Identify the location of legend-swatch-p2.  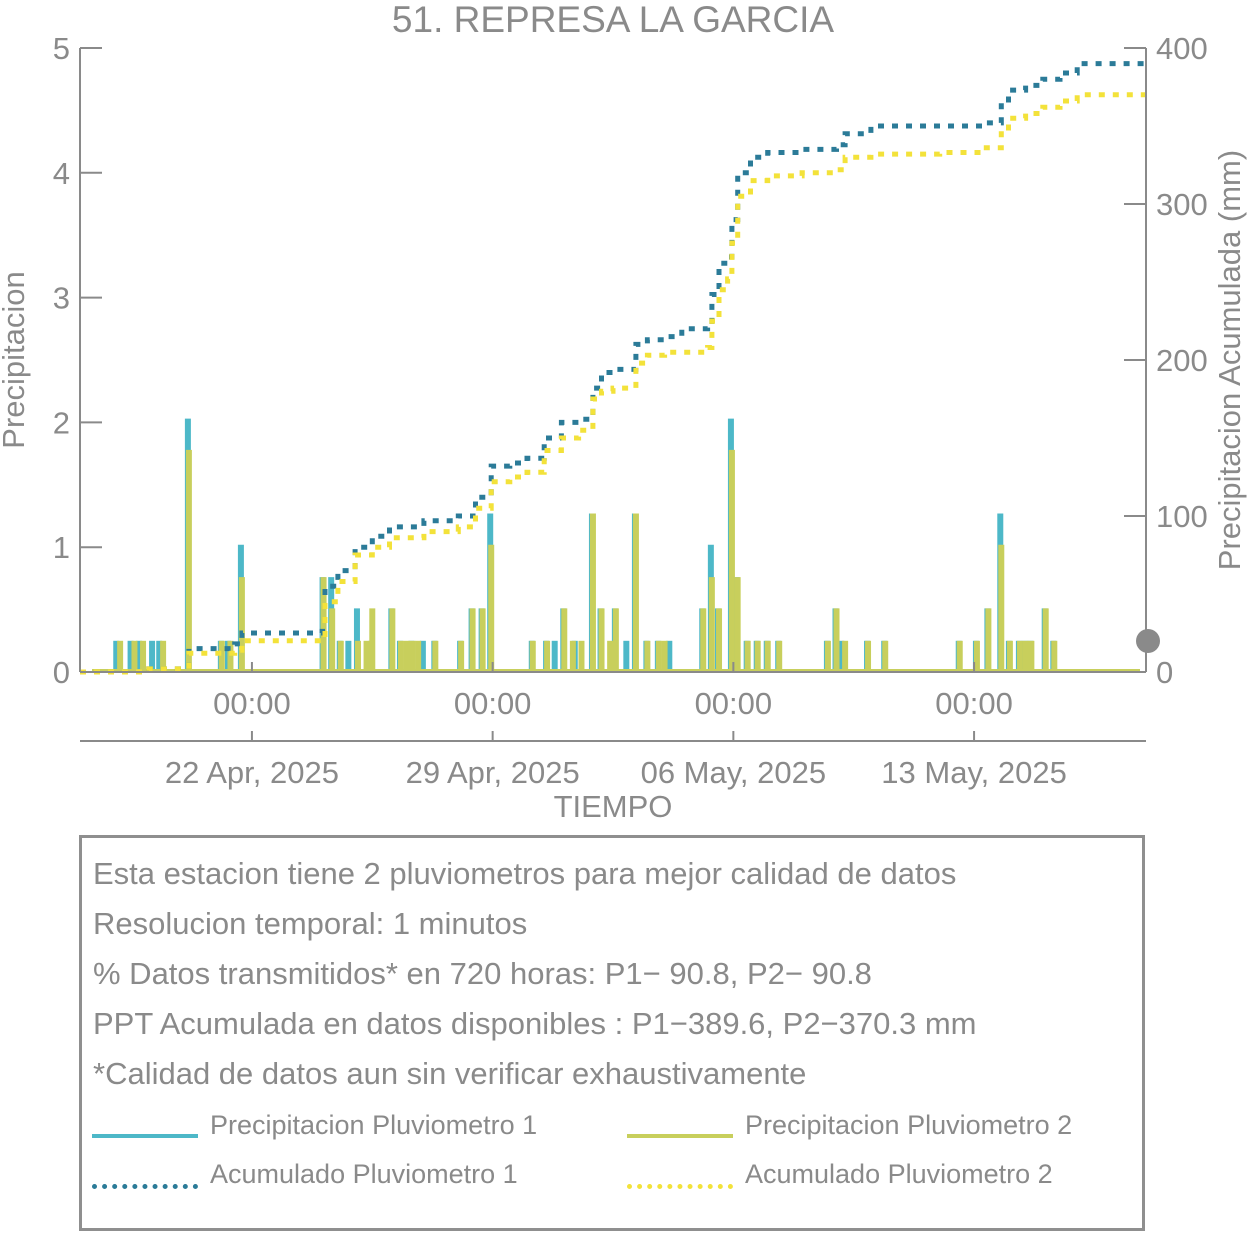
(680, 1136).